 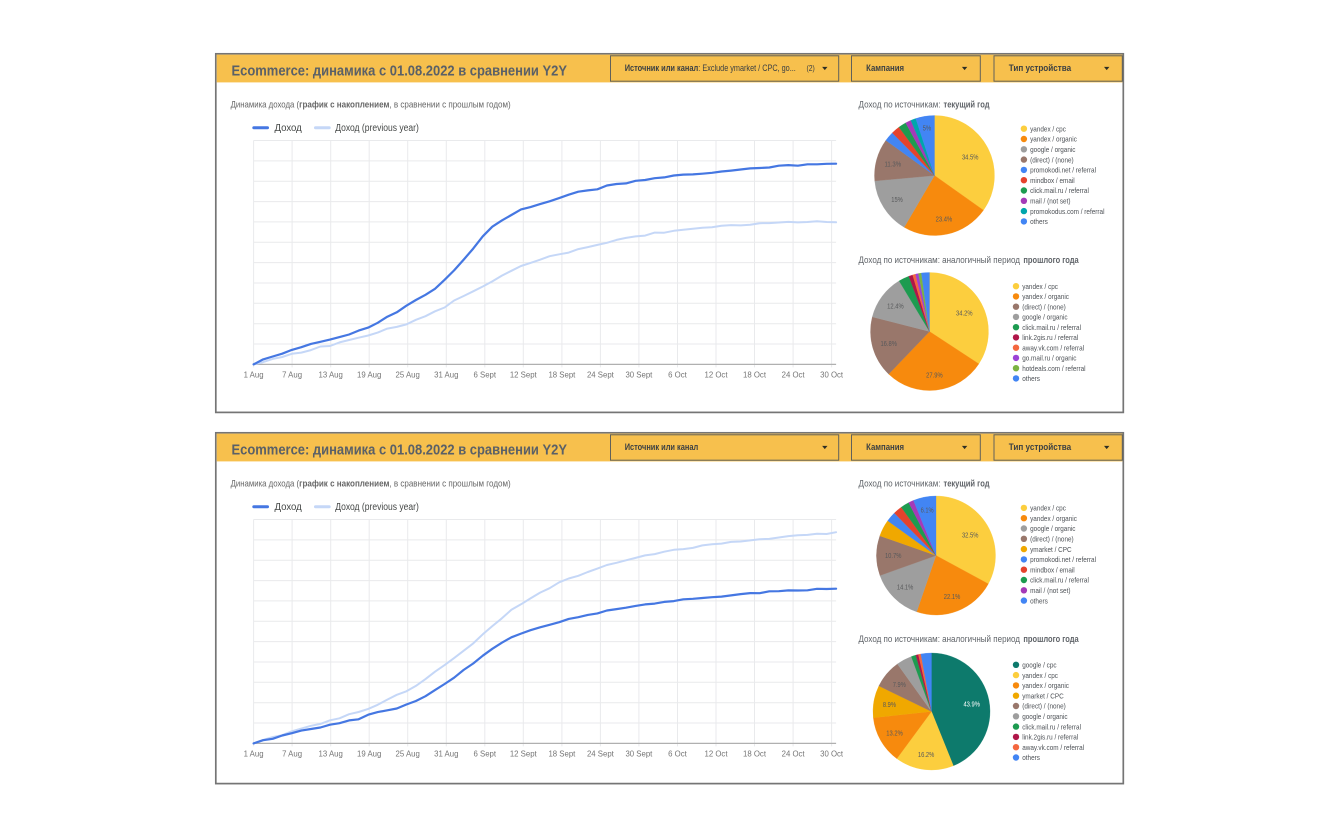 What do you see at coordinates (934, 375) in the screenshot?
I see `svg-text: 27.9%` at bounding box center [934, 375].